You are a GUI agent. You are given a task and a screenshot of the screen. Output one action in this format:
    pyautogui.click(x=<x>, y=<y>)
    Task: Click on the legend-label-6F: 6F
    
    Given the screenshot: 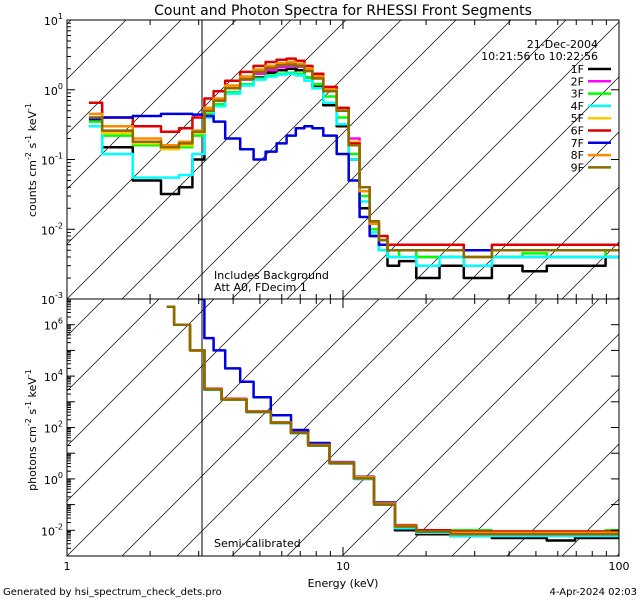 What is the action you would take?
    pyautogui.click(x=577, y=131)
    